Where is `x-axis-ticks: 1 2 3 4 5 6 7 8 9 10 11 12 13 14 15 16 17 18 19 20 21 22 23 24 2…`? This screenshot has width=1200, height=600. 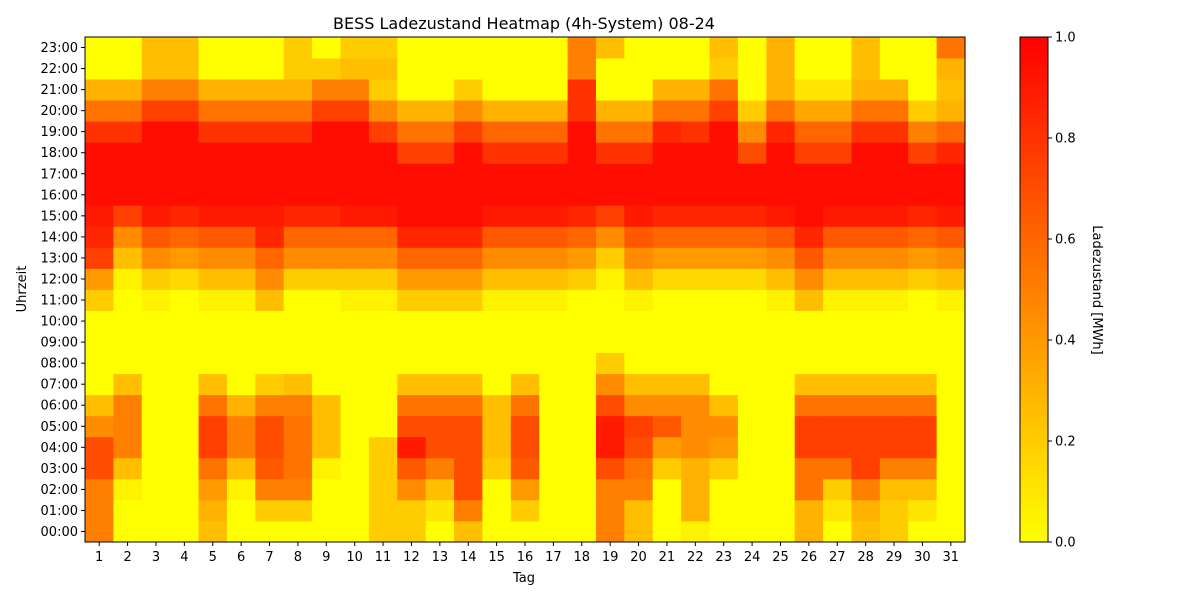 x-axis-ticks: 1 2 3 4 5 6 7 8 9 10 11 12 13 14 15 16 17 18 19 20 21 22 23 24 2… is located at coordinates (527, 553).